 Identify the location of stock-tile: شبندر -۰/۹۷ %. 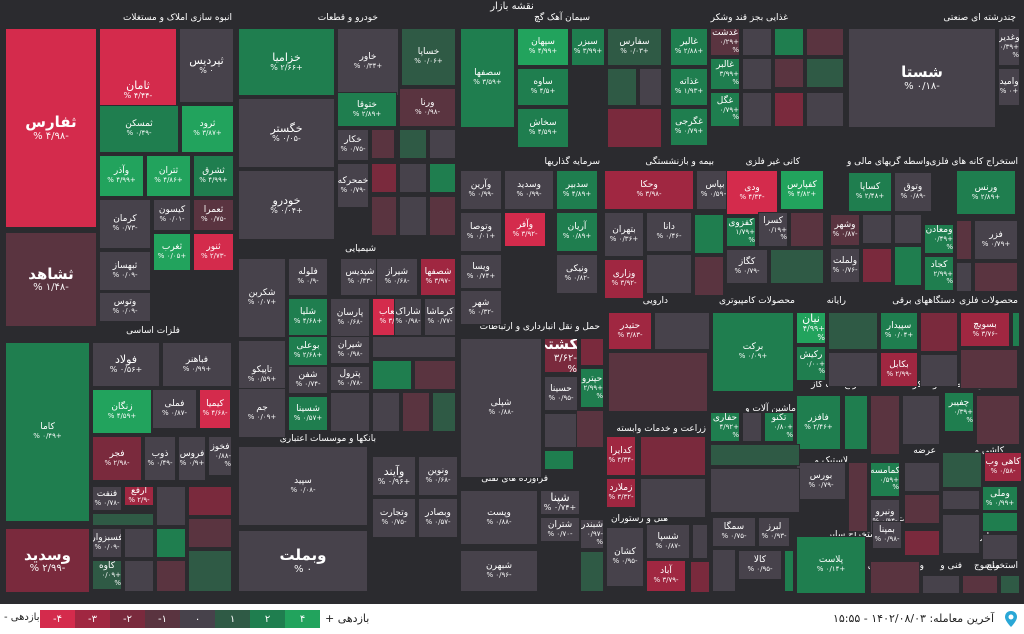
(592, 534).